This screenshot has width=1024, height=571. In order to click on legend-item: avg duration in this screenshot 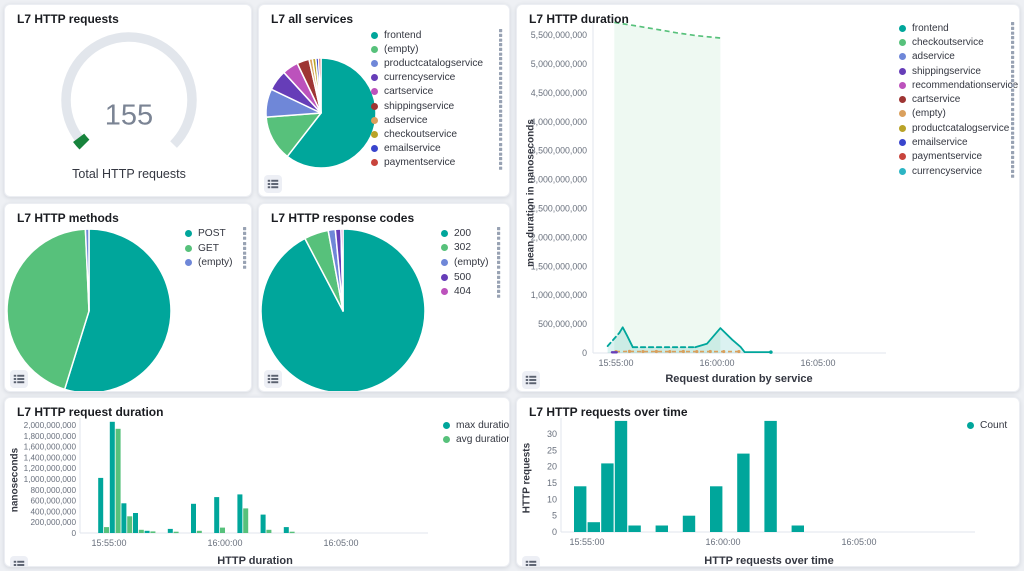, I will do `click(476, 439)`.